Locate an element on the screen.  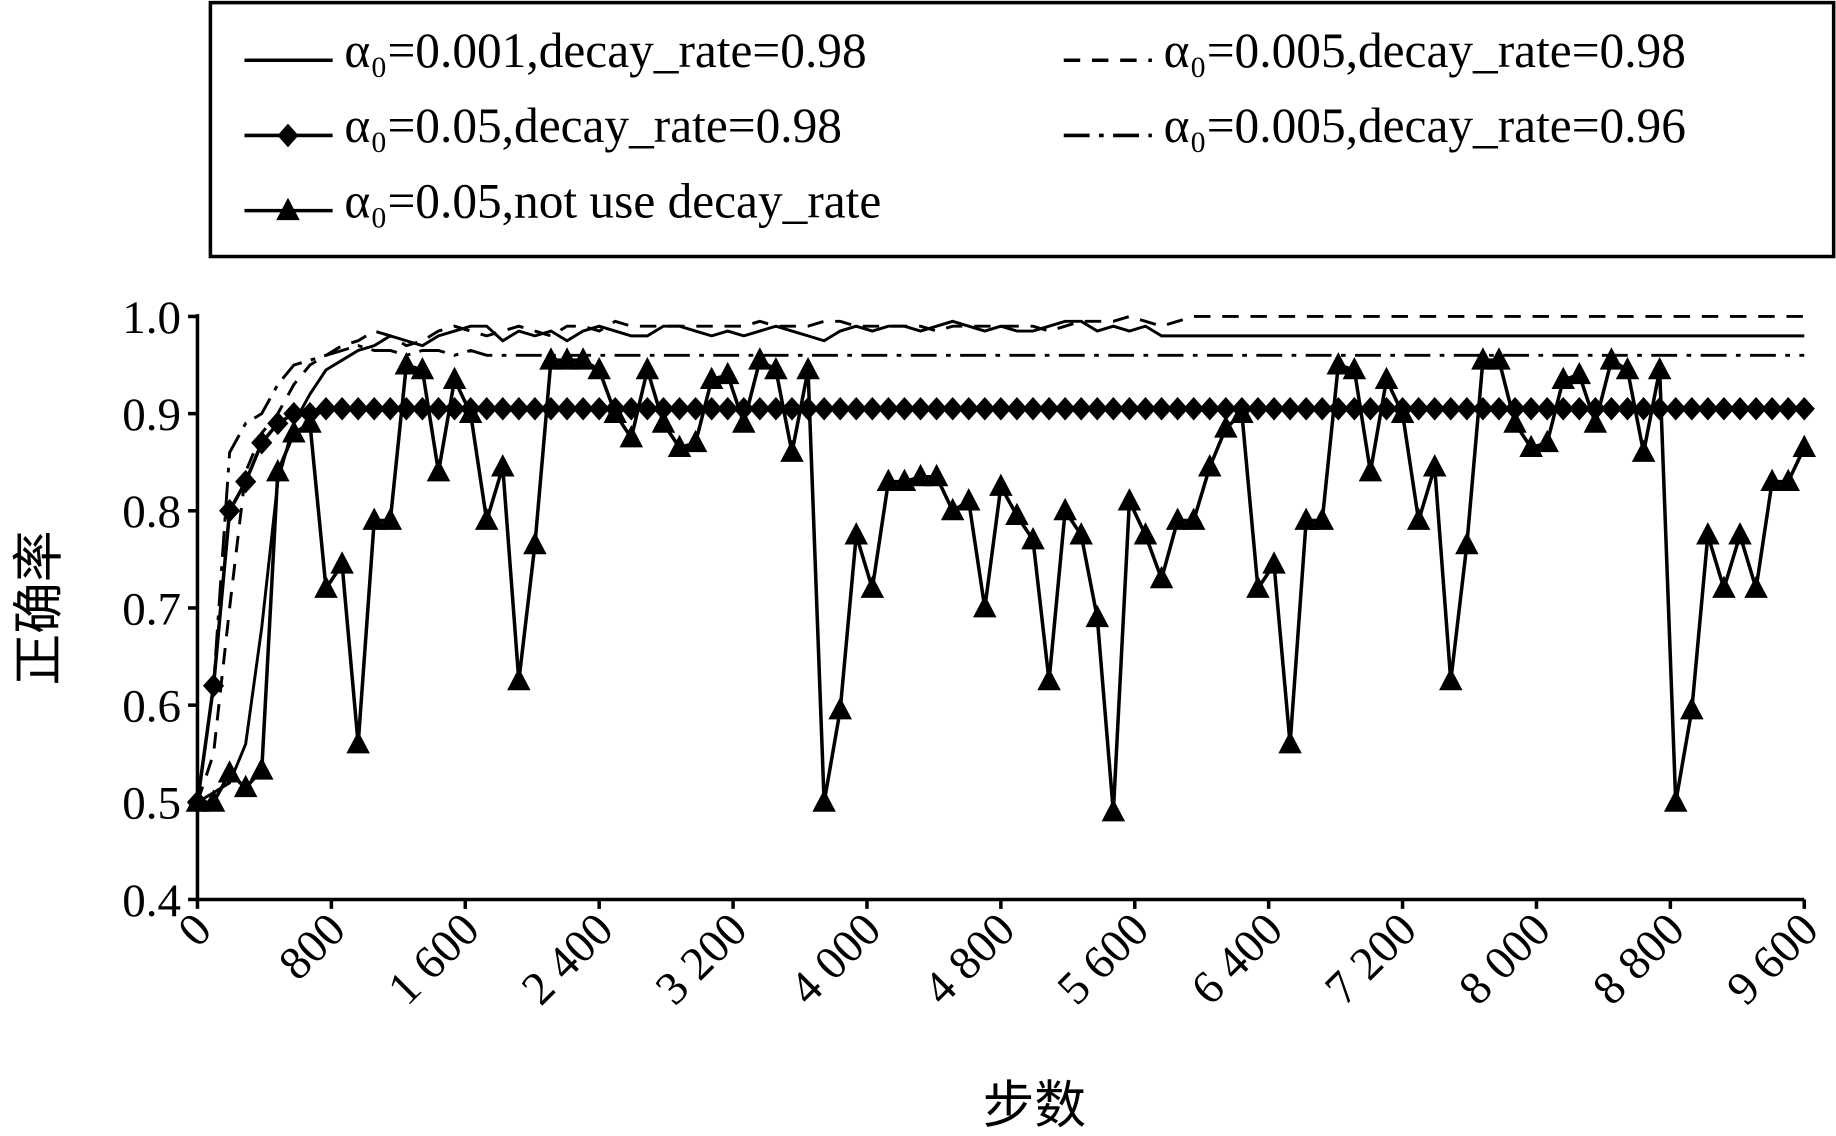
x-tick-label: 3 200 is located at coordinates (702, 959).